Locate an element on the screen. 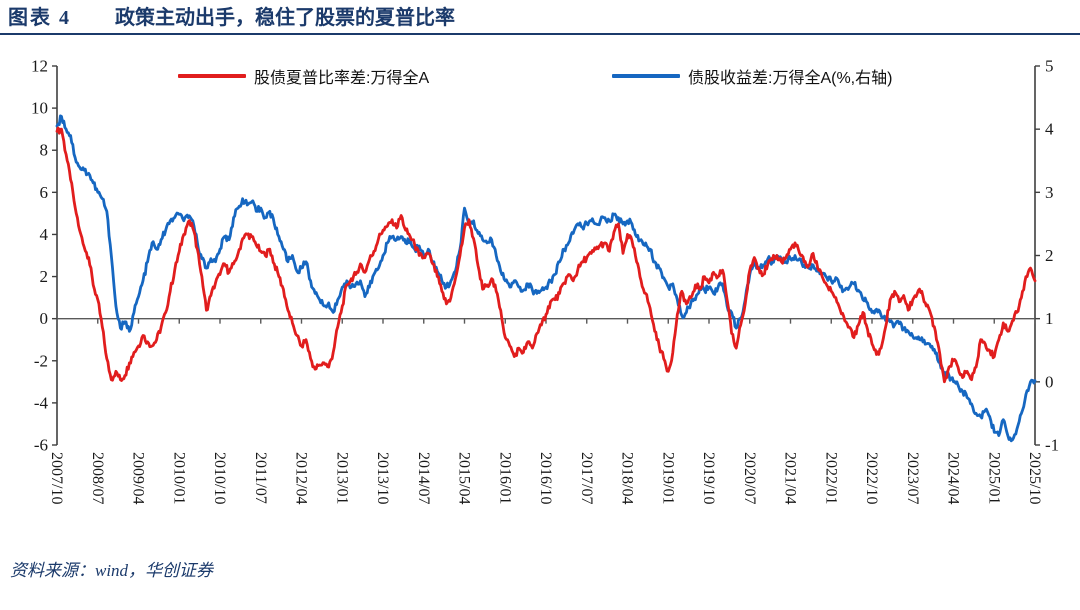 The width and height of the screenshot is (1080, 610). x-axis-tick-label: 2022/01 is located at coordinates (830, 478).